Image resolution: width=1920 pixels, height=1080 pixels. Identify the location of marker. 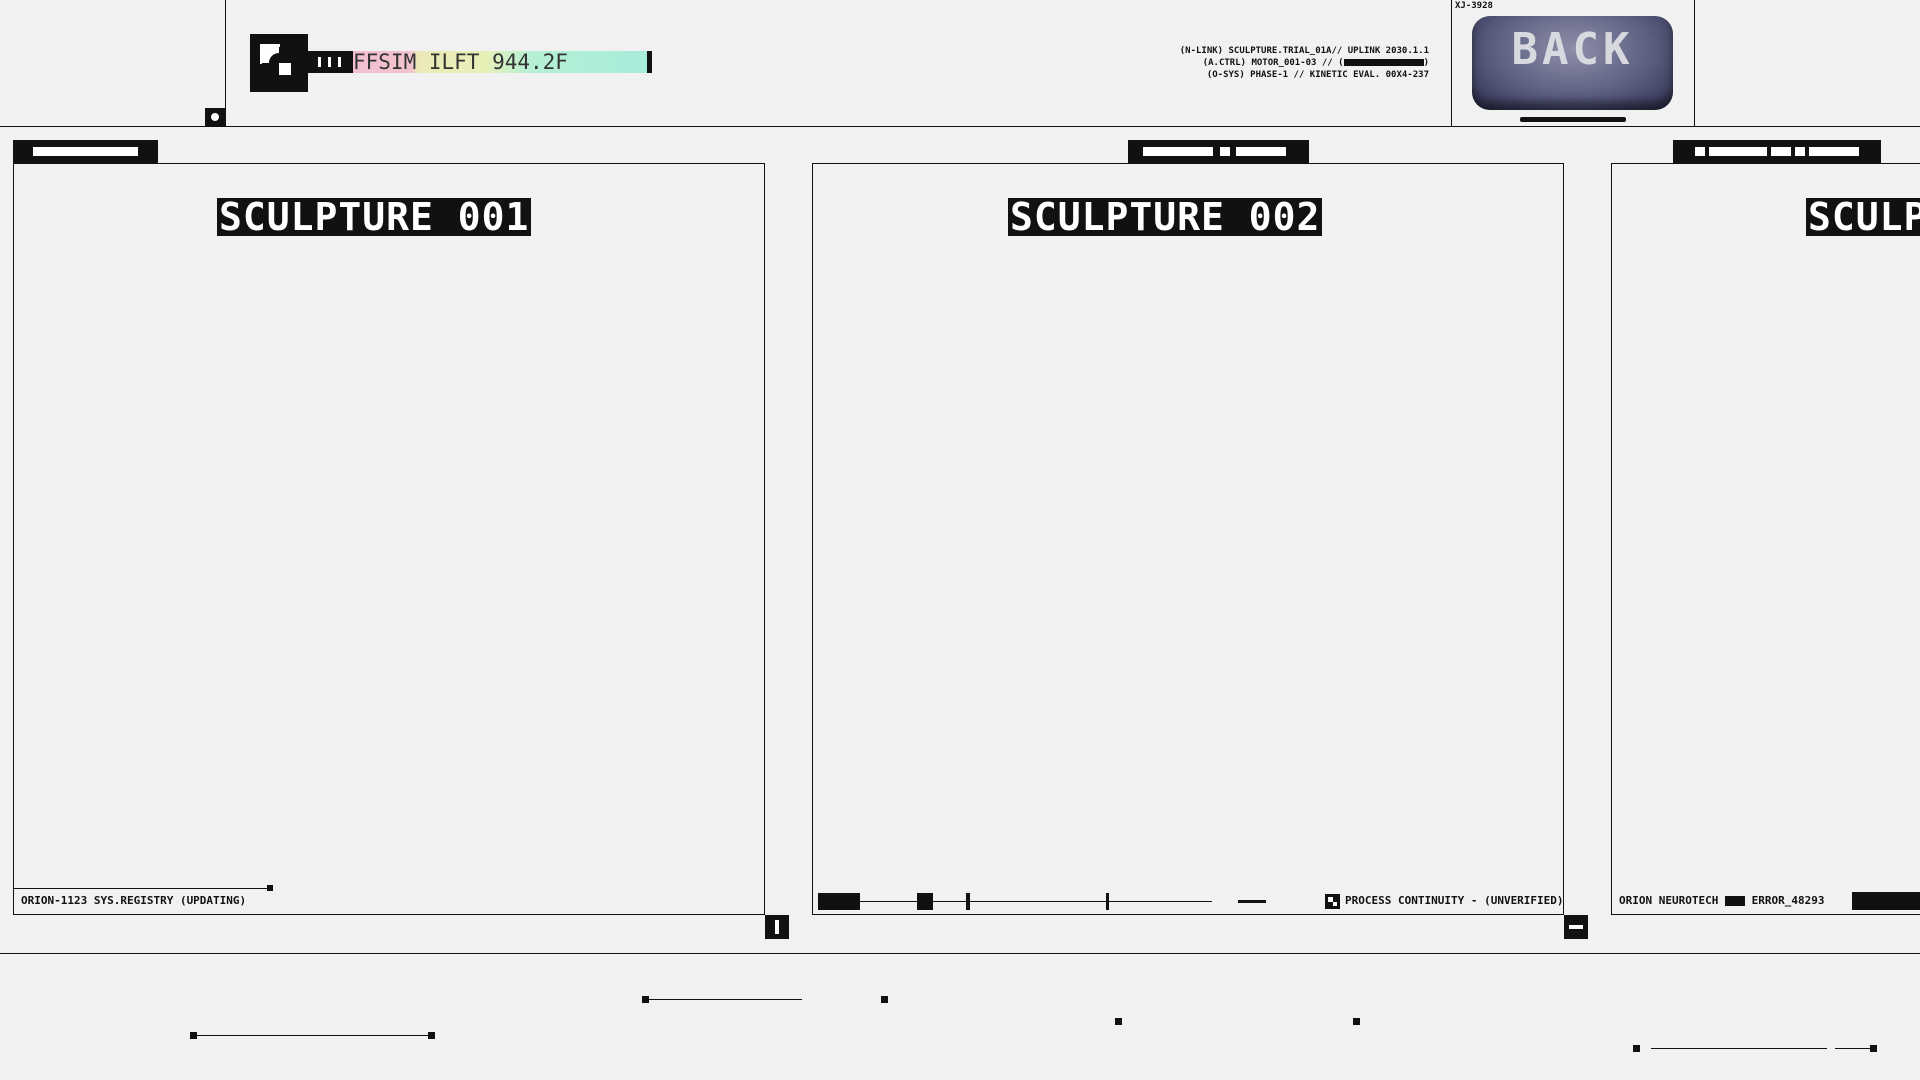
(215, 117).